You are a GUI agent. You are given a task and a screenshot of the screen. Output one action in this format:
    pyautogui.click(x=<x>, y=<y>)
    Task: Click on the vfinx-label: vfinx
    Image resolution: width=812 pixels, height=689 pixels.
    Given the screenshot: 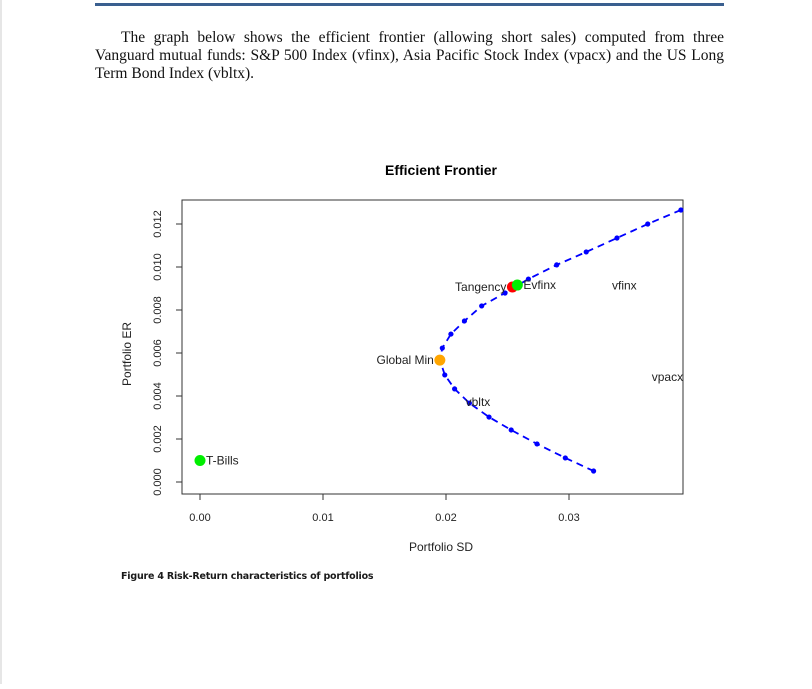 What is the action you would take?
    pyautogui.click(x=624, y=285)
    